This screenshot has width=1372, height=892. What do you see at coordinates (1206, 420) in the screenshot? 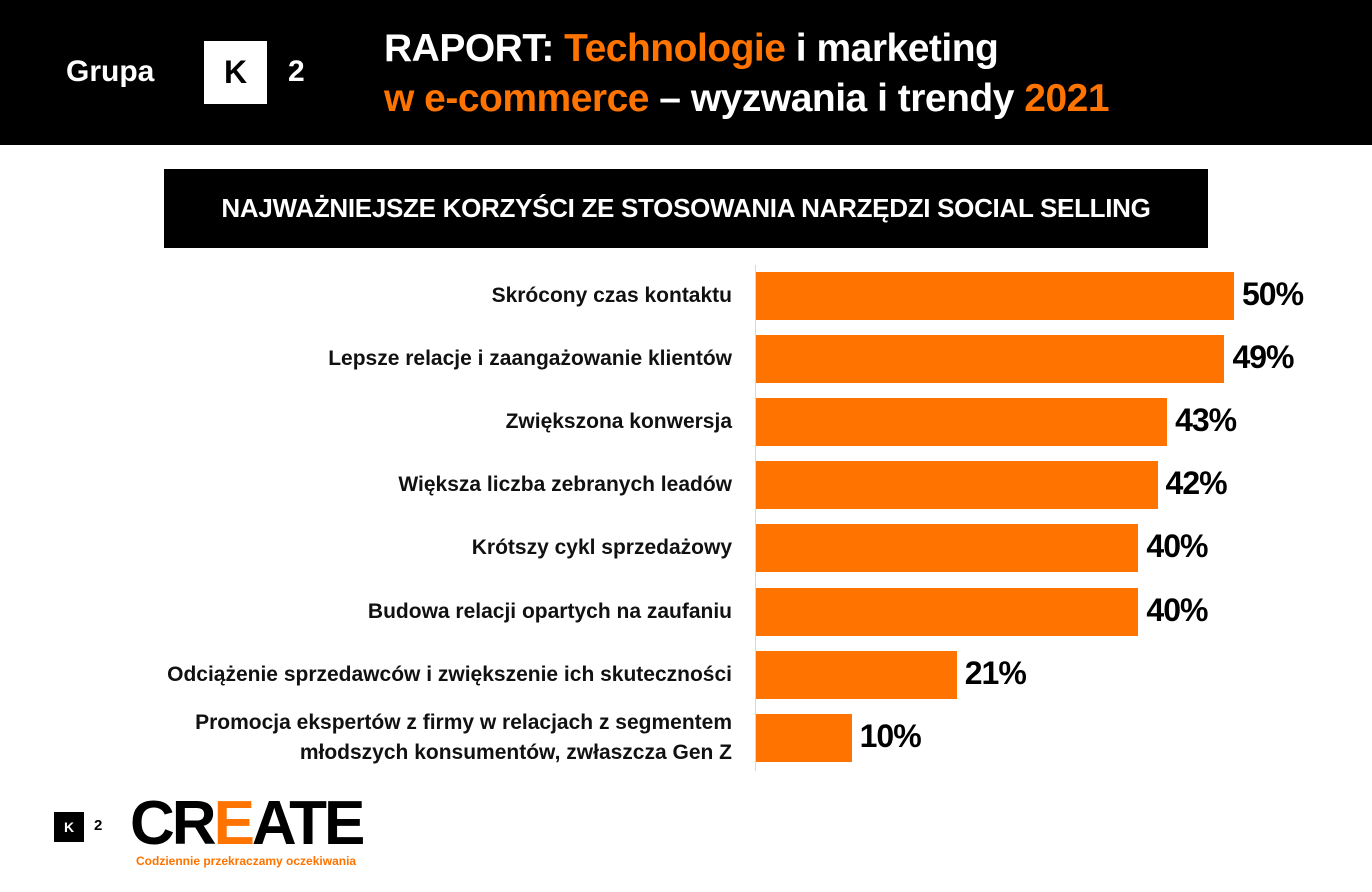
I see `value-label: 43%` at bounding box center [1206, 420].